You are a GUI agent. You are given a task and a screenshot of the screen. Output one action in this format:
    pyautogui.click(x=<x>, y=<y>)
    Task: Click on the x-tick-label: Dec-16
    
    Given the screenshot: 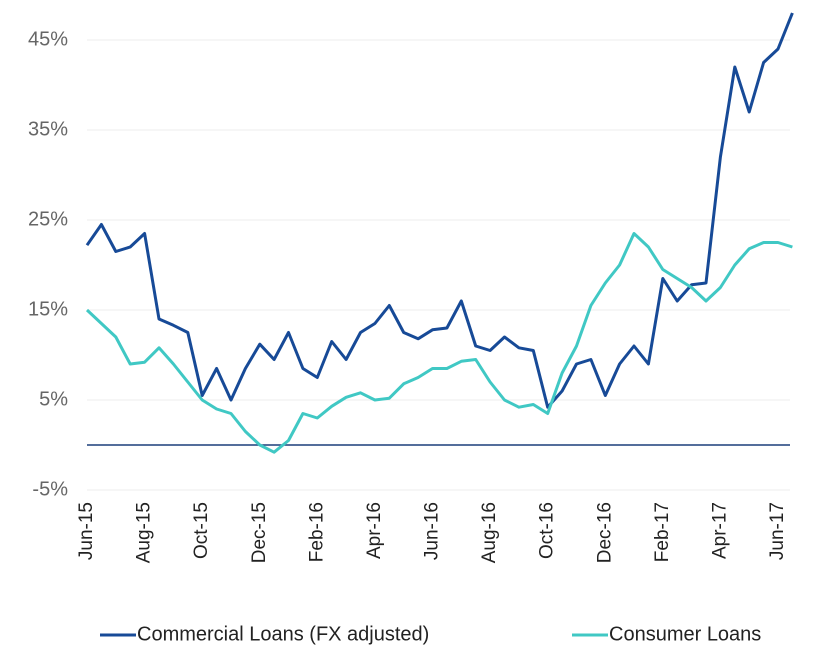 What is the action you would take?
    pyautogui.click(x=604, y=532)
    